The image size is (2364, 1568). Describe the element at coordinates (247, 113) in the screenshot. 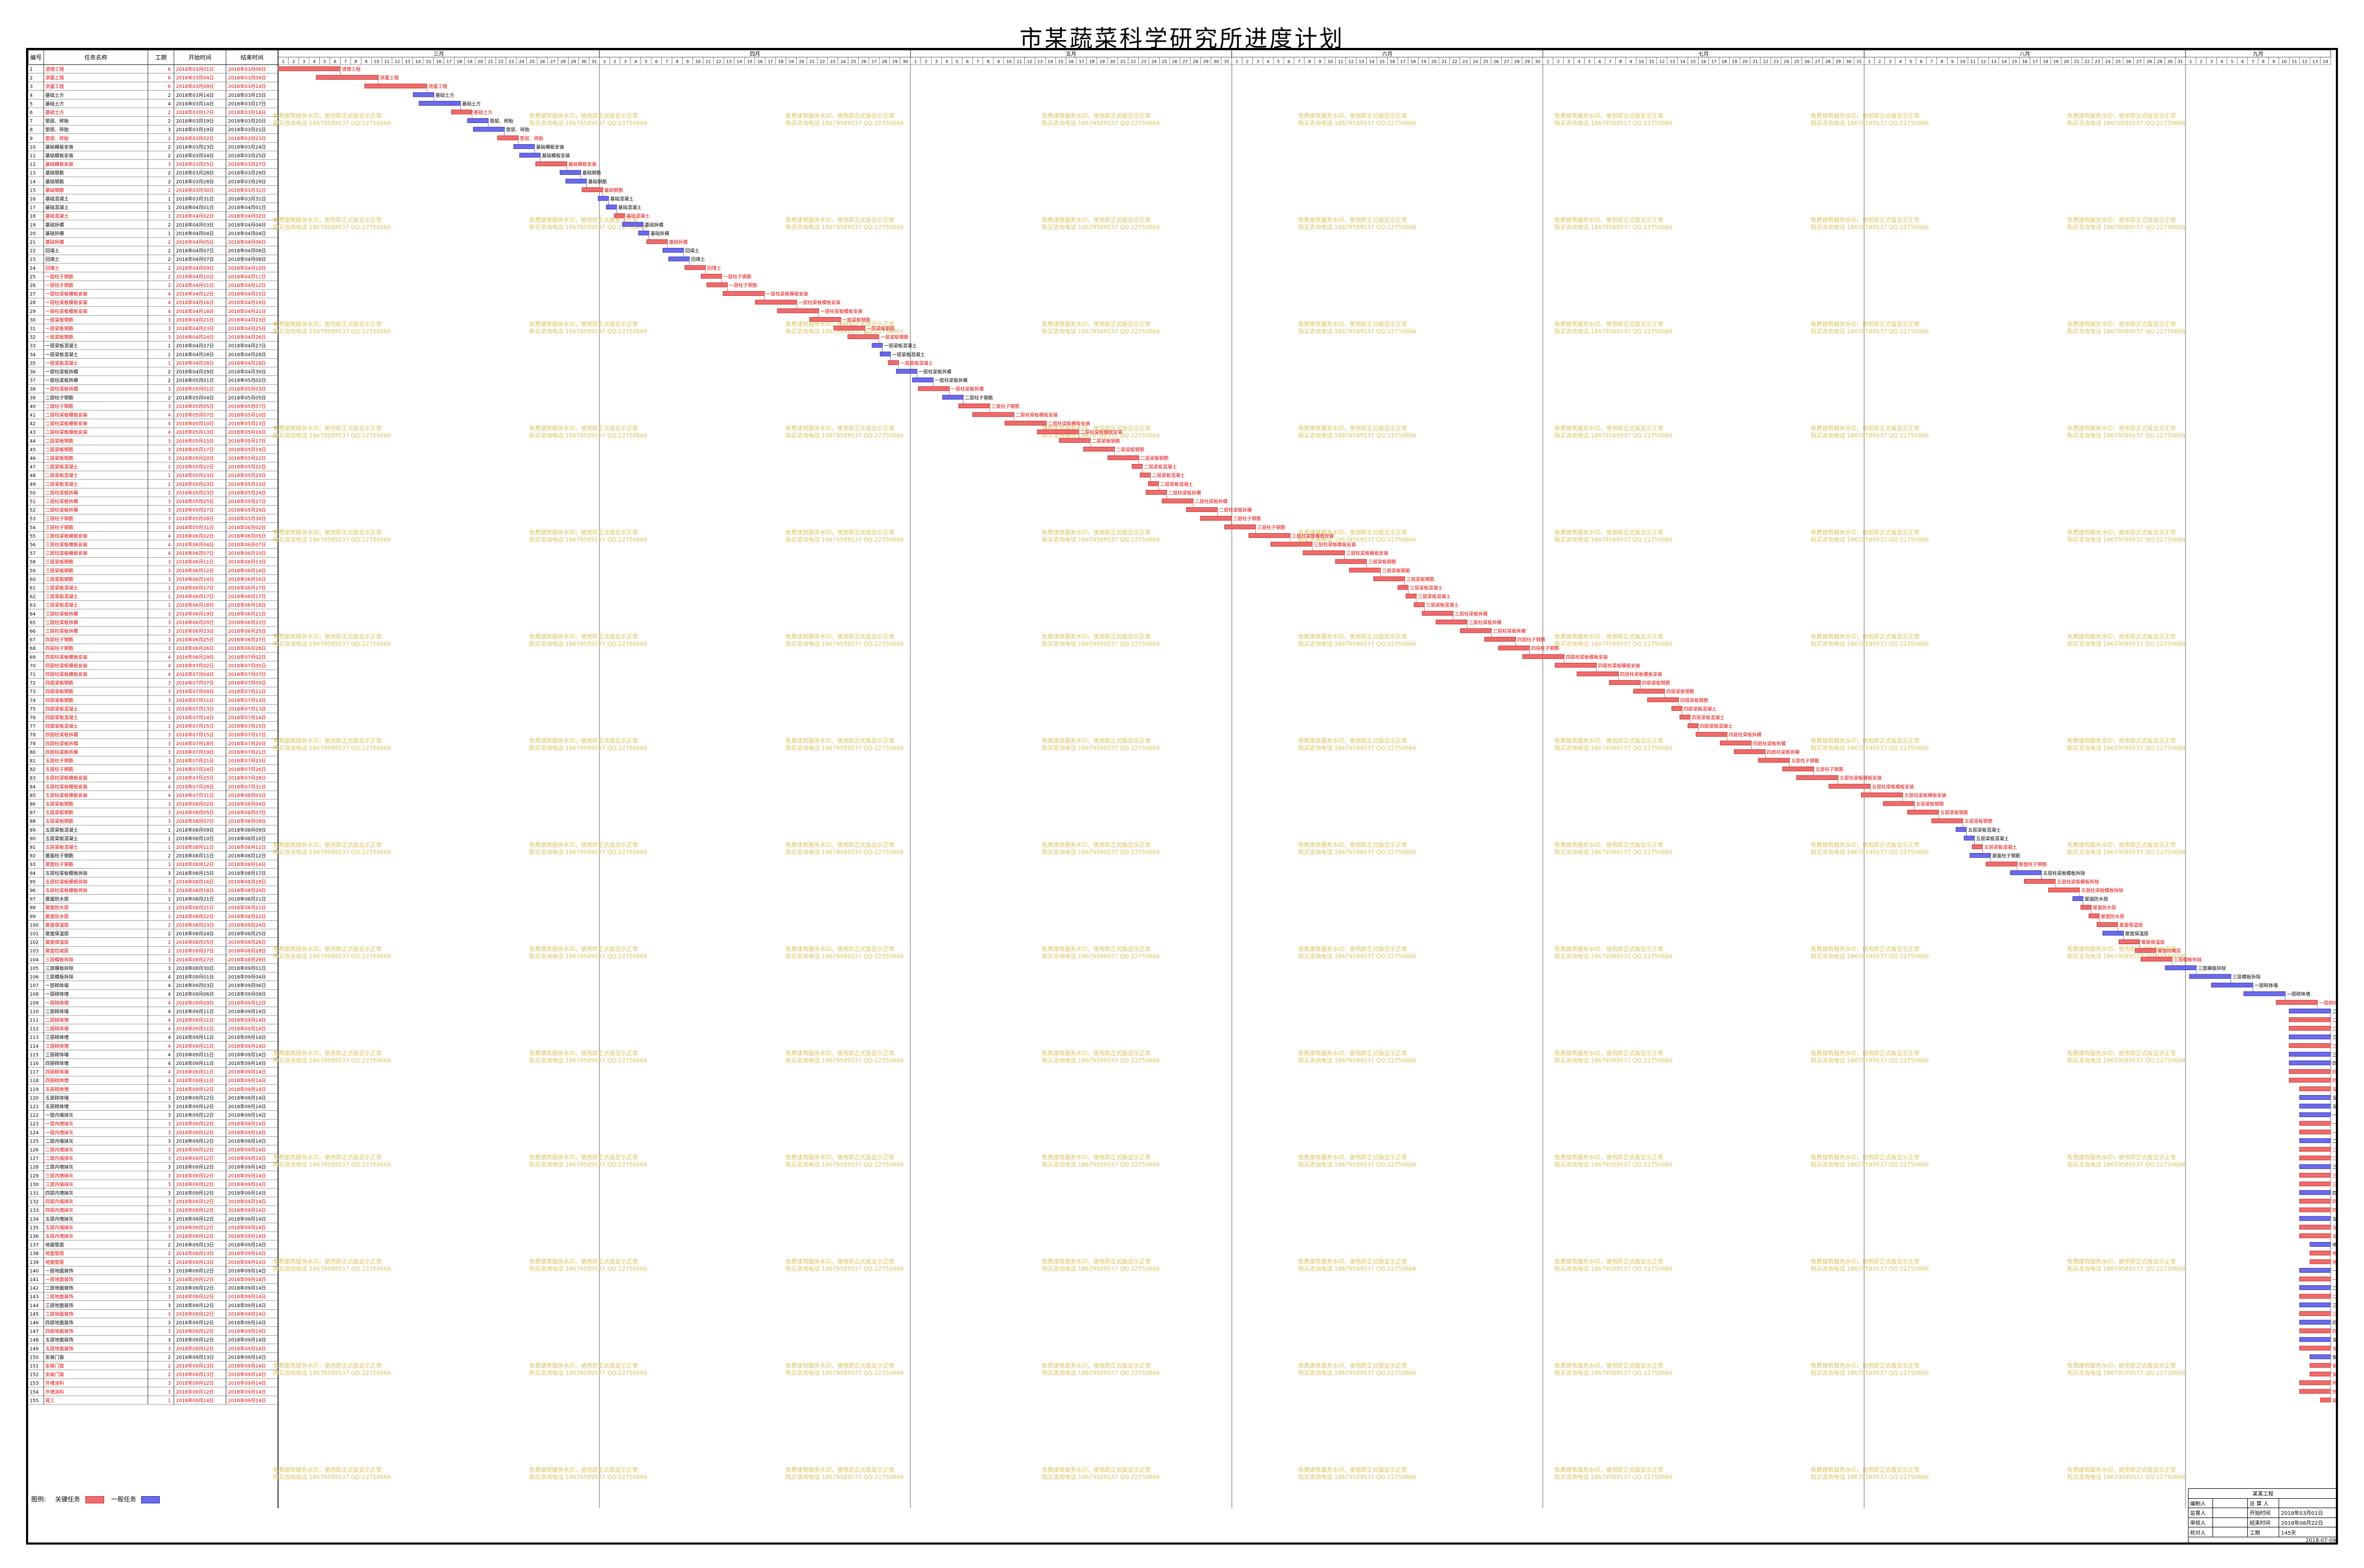

I see `task-end: 2018年03月18日` at that location.